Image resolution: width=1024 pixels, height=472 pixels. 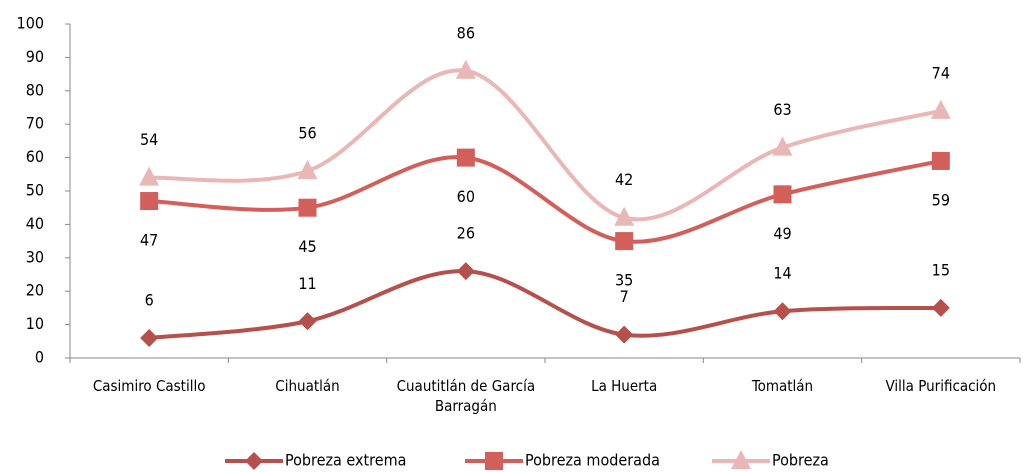 I want to click on data-label: 59, so click(x=941, y=199).